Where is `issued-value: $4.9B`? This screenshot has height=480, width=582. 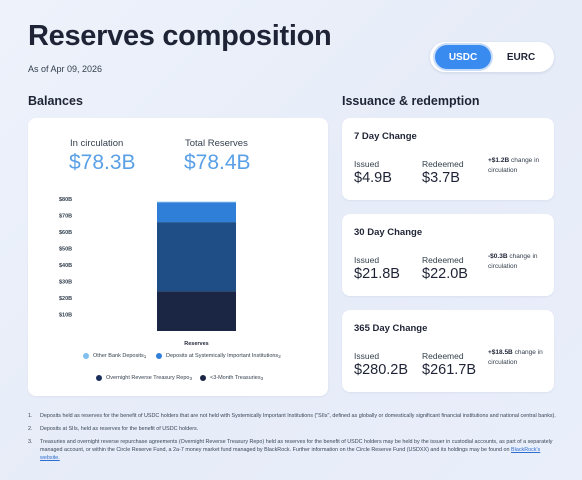
issued-value: $4.9B is located at coordinates (373, 178).